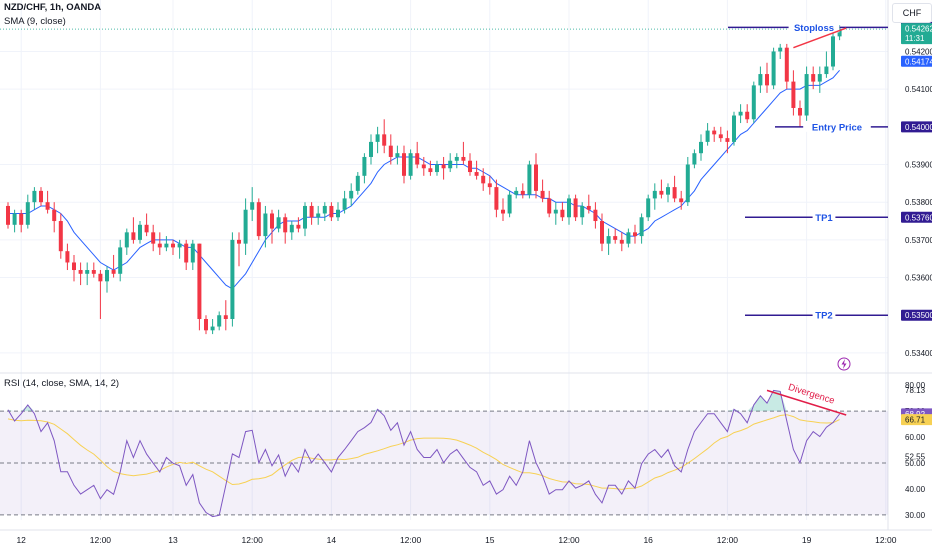  What do you see at coordinates (806, 402) in the screenshot?
I see `divergence-line` at bounding box center [806, 402].